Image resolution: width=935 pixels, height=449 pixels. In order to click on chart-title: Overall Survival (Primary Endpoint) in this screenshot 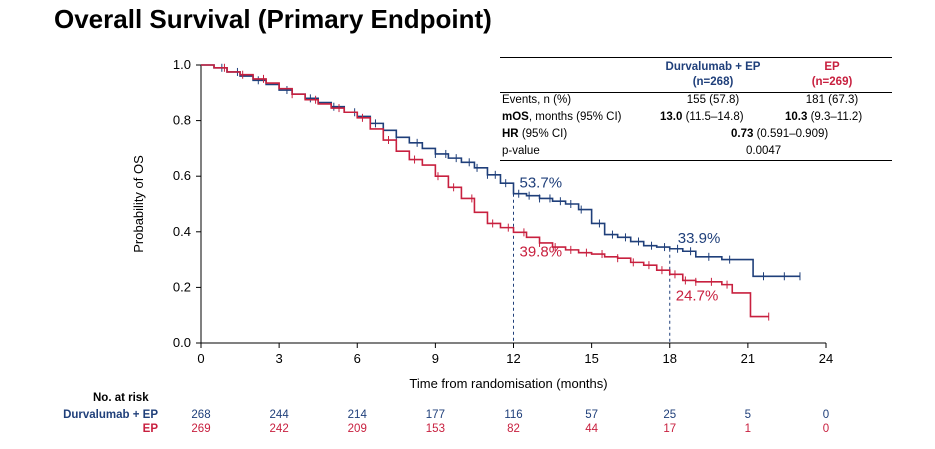, I will do `click(273, 19)`.